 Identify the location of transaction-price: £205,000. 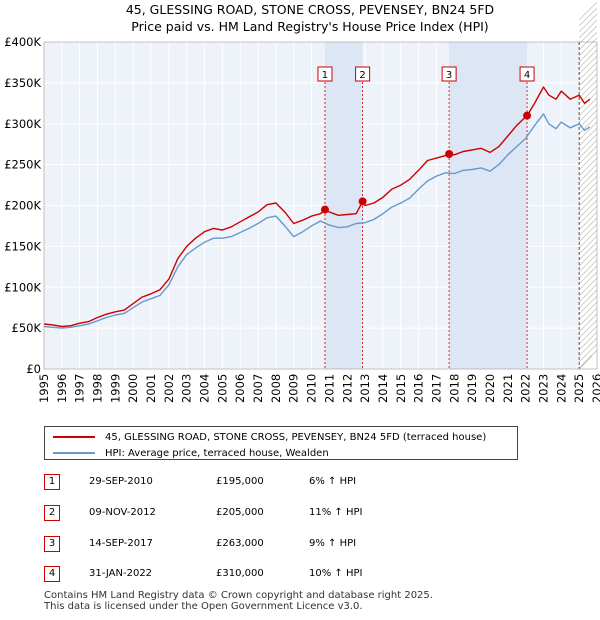
(240, 512).